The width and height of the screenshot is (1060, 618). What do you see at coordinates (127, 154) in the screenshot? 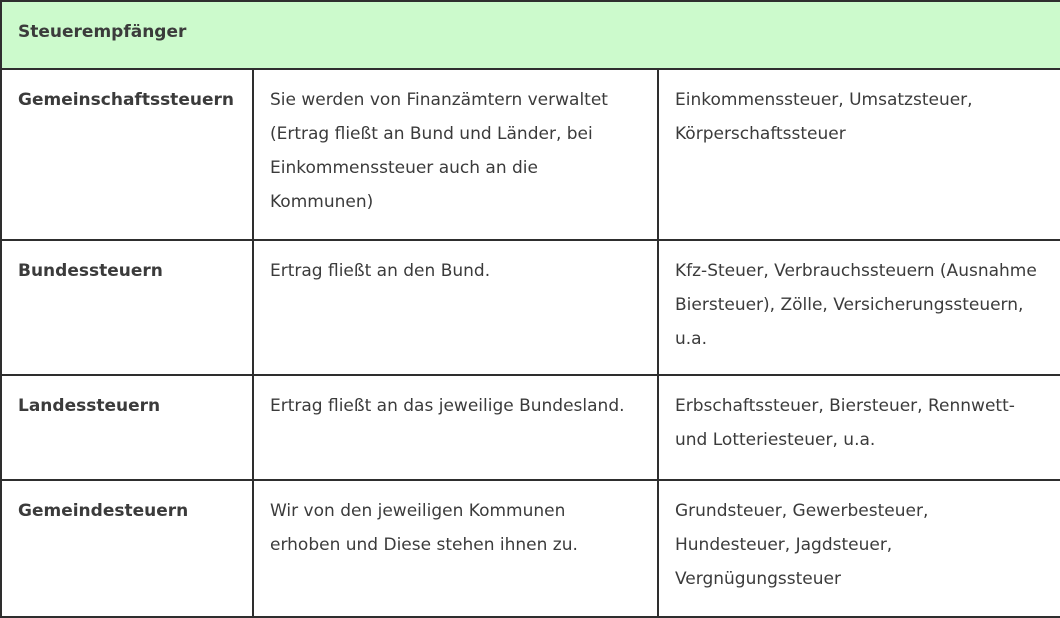
I see `category-cell: Gemeinschaftssteuern` at bounding box center [127, 154].